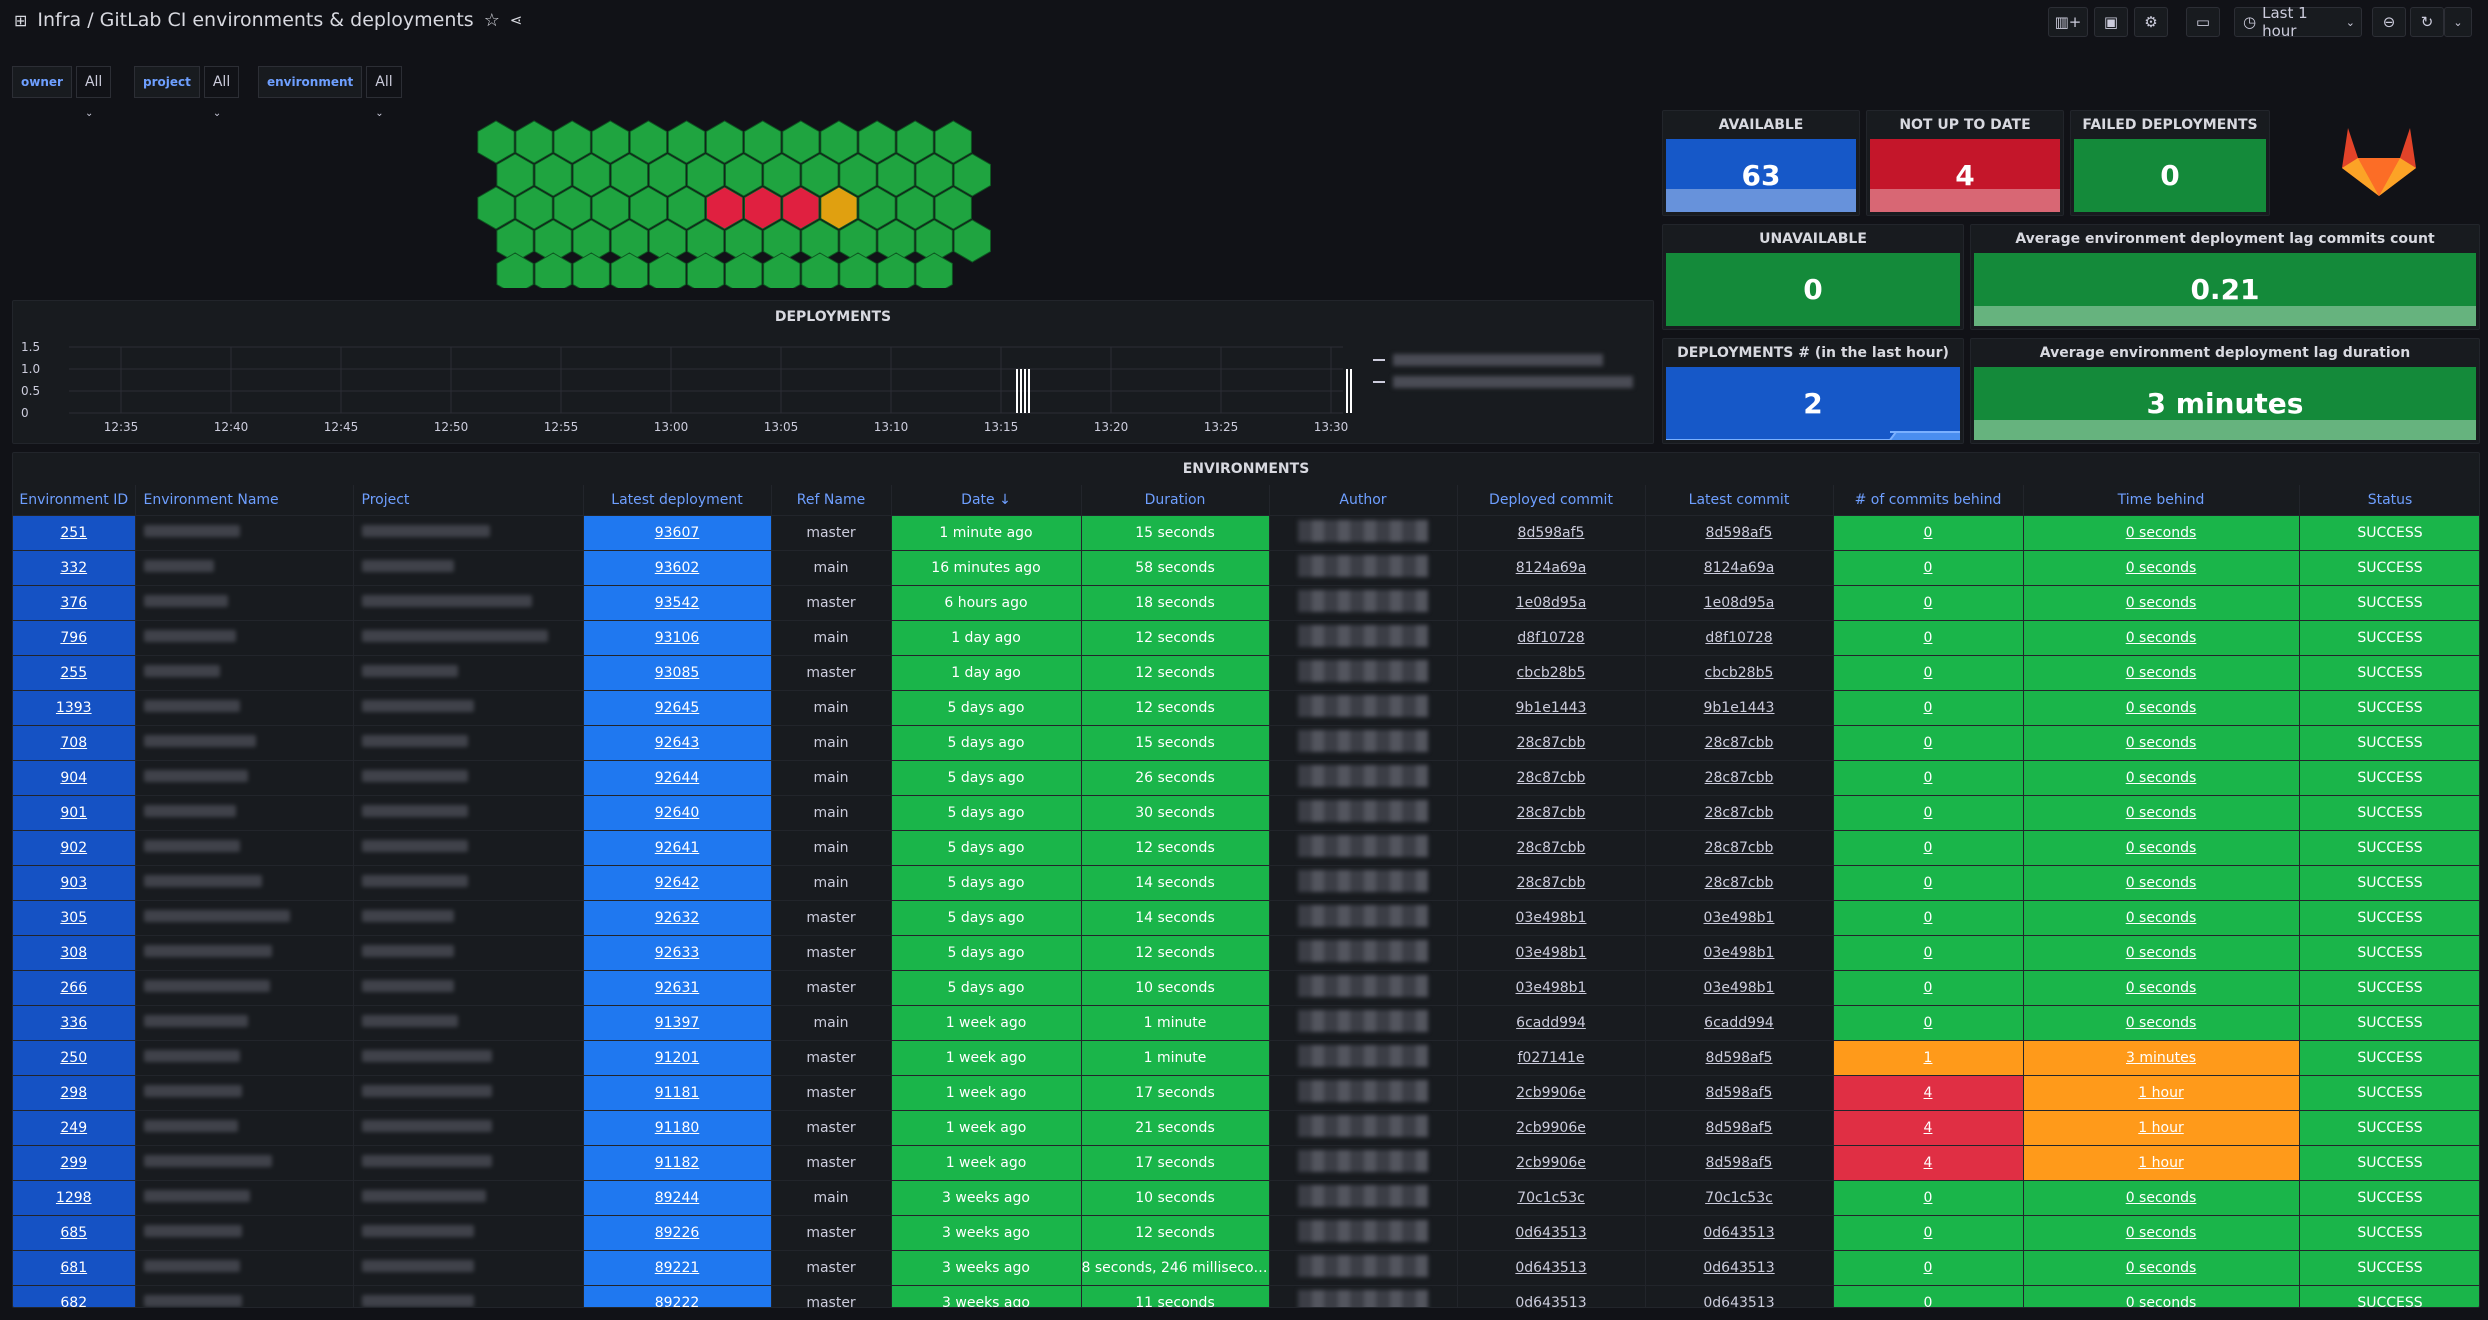 This screenshot has width=2488, height=1320. What do you see at coordinates (677, 568) in the screenshot?
I see `latest-deployment-cell: 93602` at bounding box center [677, 568].